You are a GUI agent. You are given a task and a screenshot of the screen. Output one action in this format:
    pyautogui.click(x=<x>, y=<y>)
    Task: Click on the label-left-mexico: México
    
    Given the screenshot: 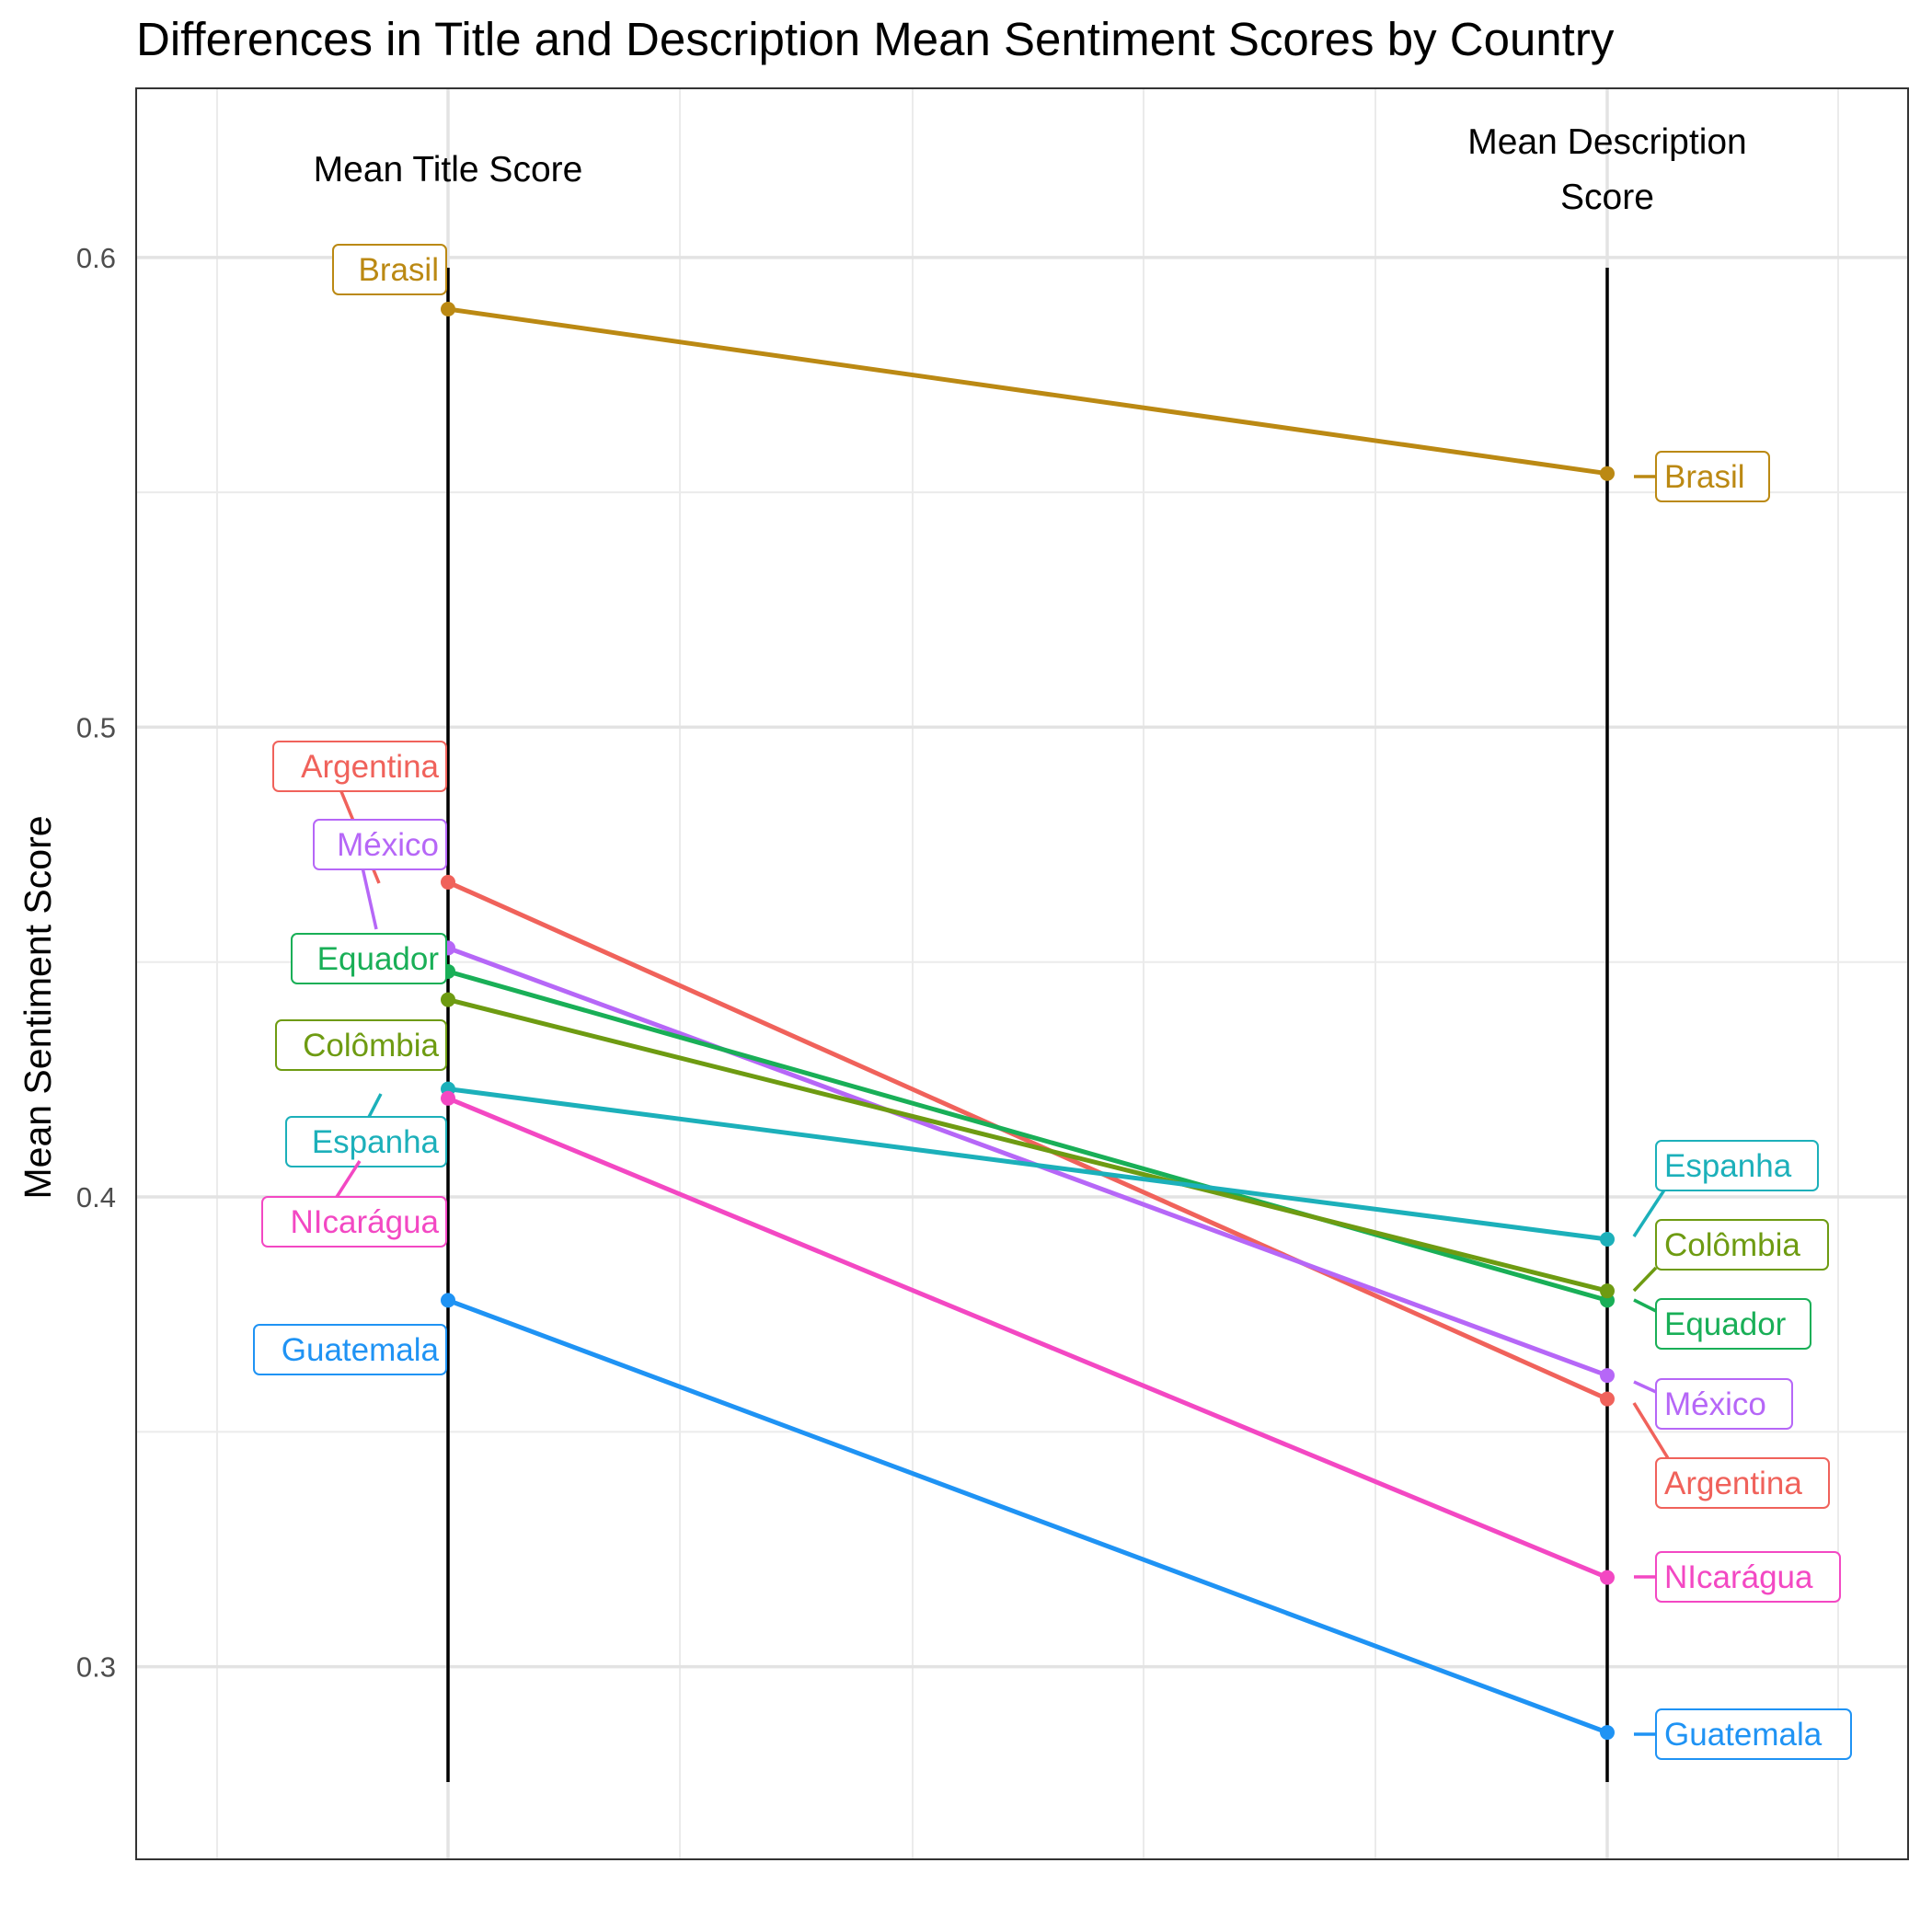 What is the action you would take?
    pyautogui.click(x=380, y=874)
    